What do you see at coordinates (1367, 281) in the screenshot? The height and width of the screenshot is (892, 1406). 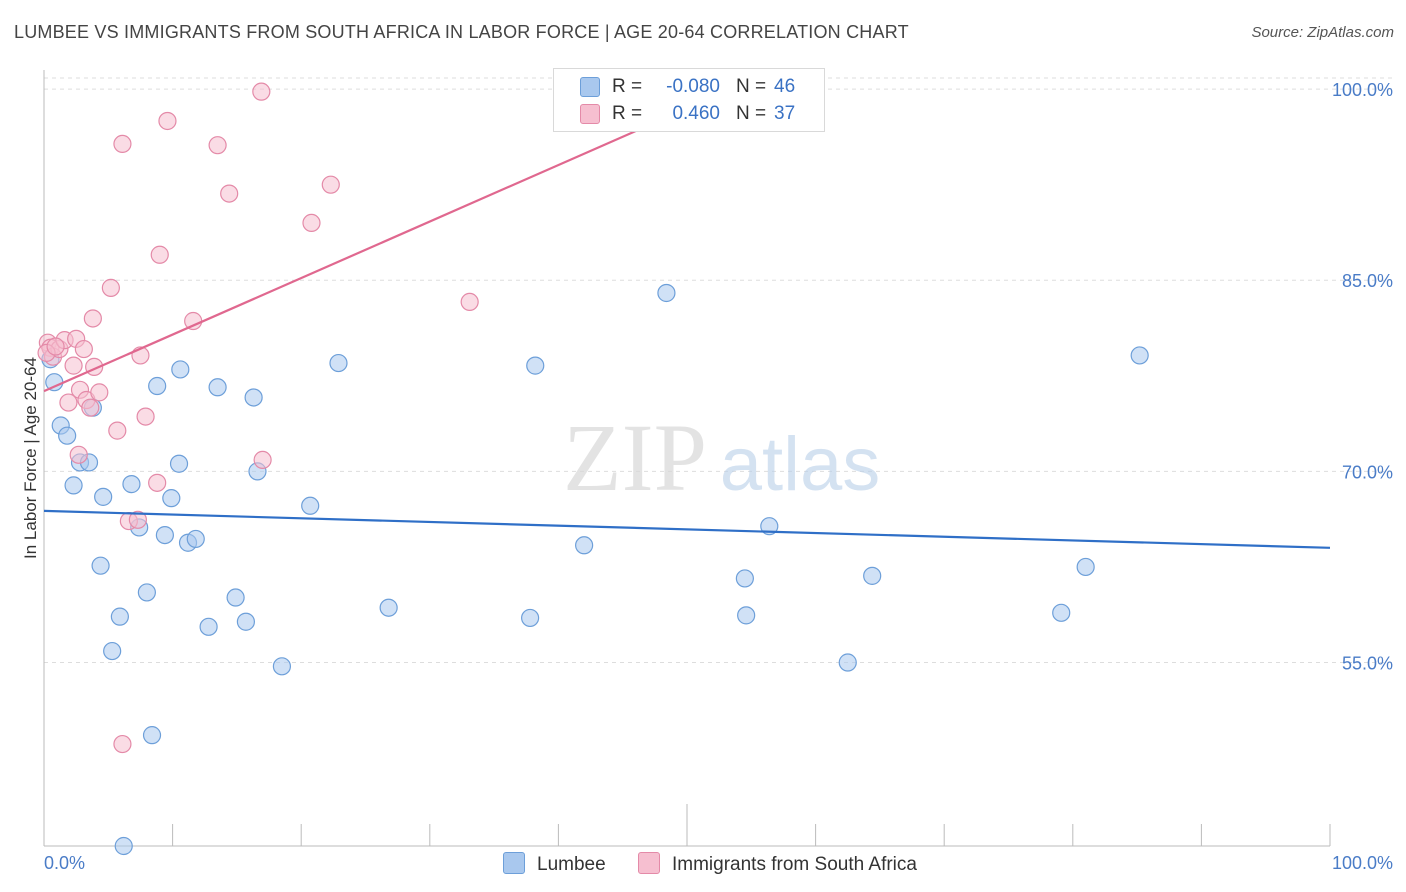 I see `y-tick-label: 85.0%` at bounding box center [1367, 281].